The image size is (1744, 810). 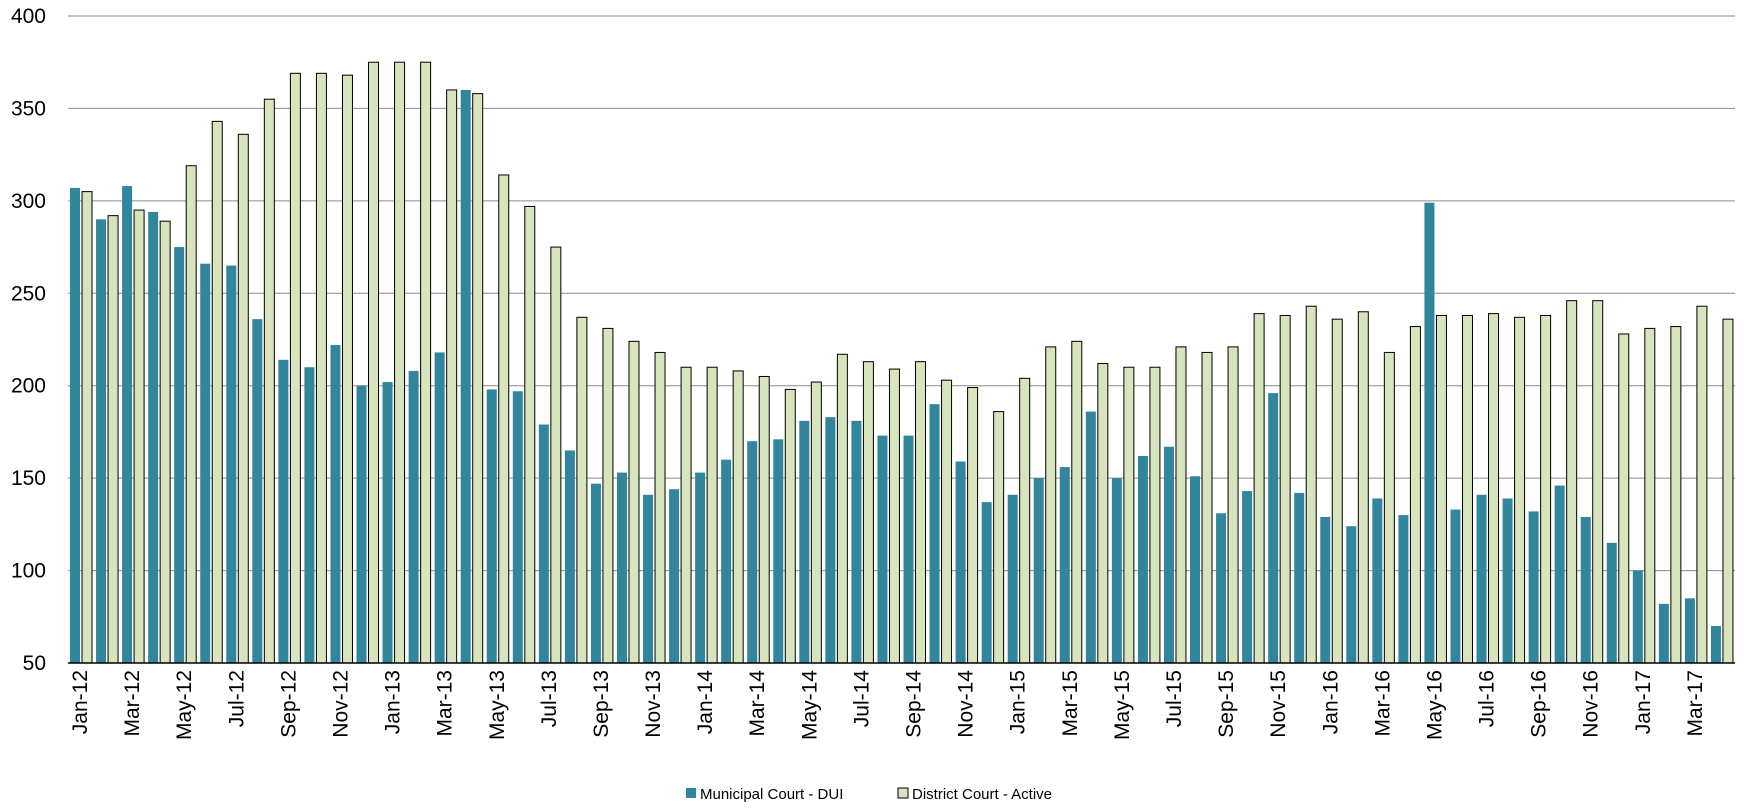 I want to click on x-tick-label: Jan-16, so click(x=1330, y=702).